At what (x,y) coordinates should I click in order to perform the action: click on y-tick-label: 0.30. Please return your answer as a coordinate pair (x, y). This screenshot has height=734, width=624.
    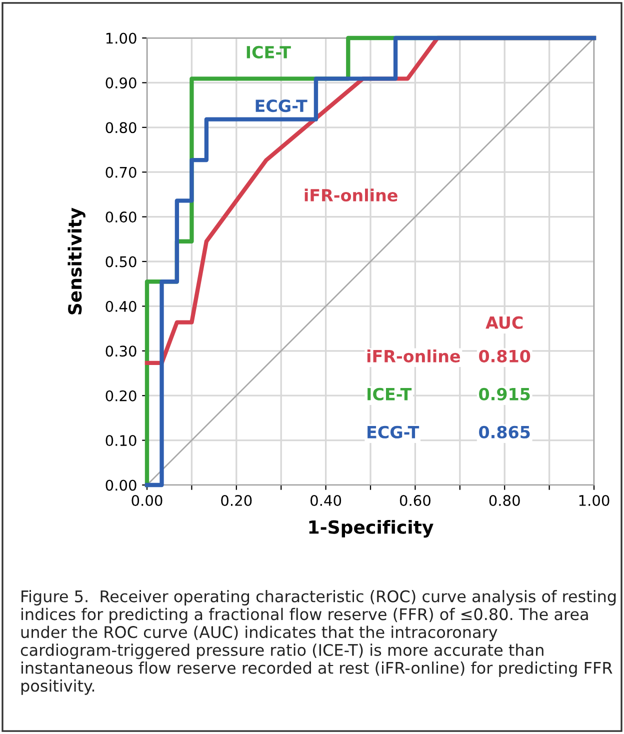
    Looking at the image, I should click on (121, 351).